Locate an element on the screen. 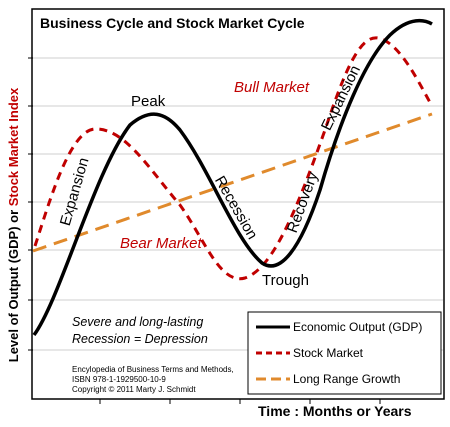 The image size is (450, 427). bear-market-label: Bear Market is located at coordinates (161, 243).